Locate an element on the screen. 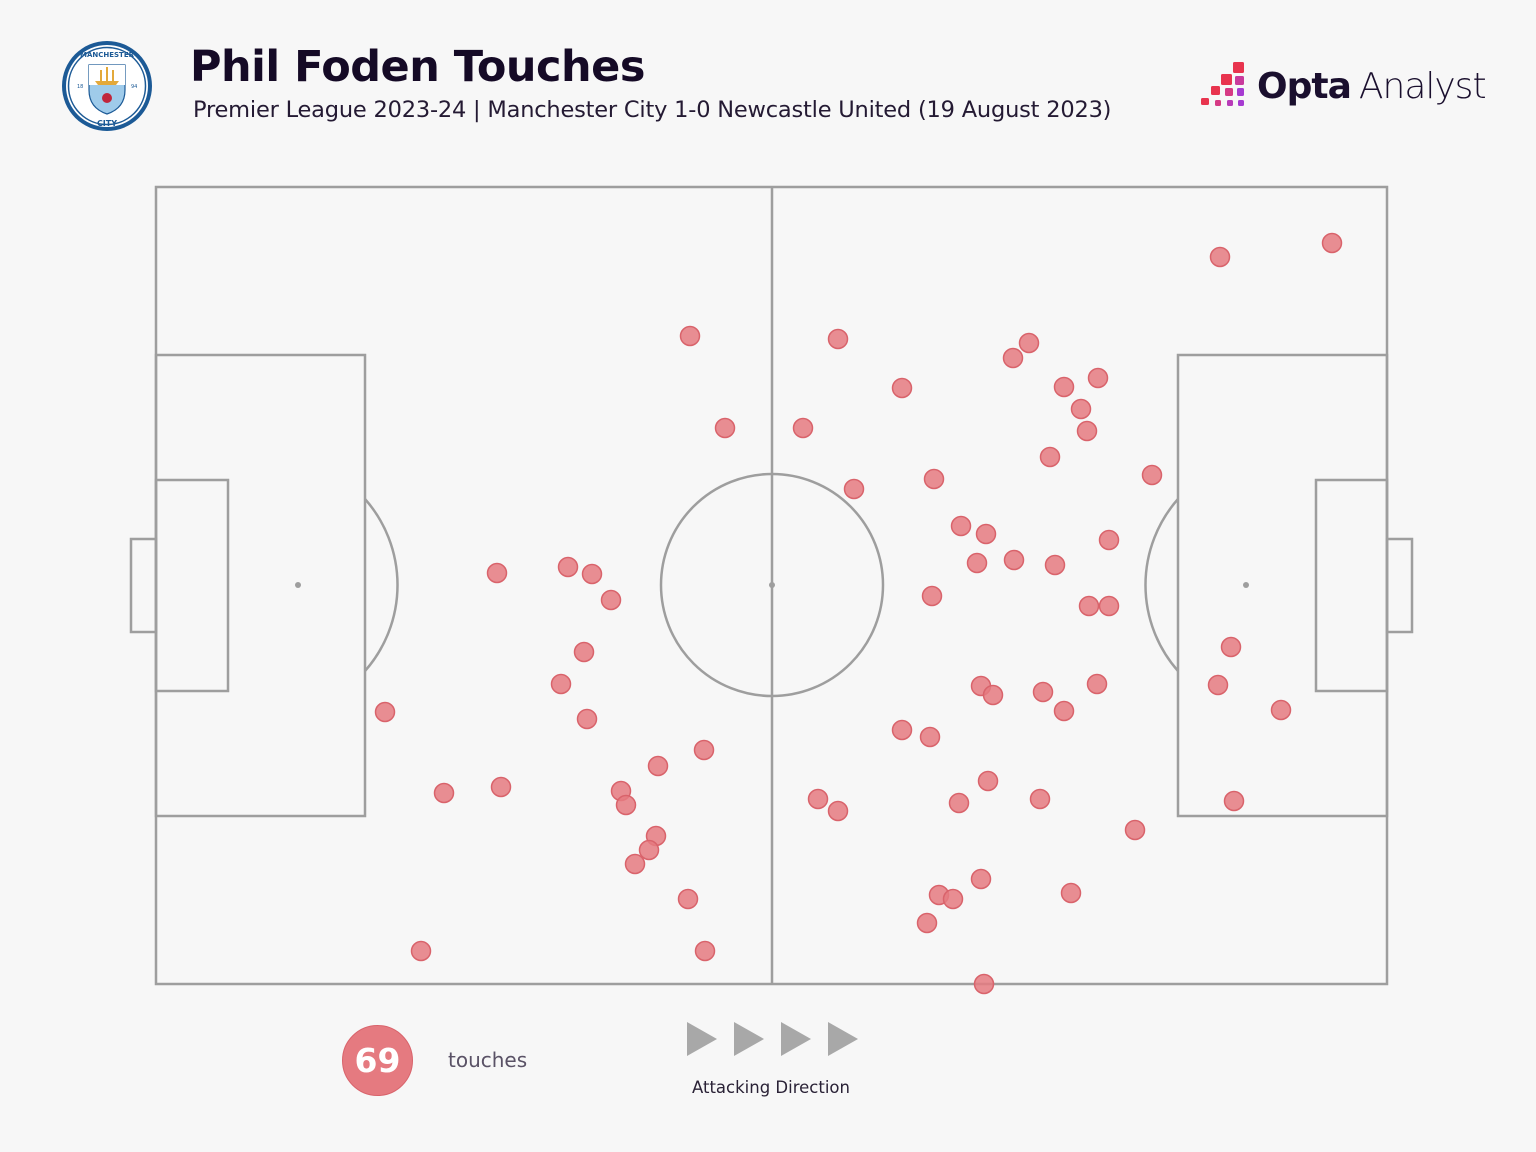 The image size is (1536, 1152). left-six-yard-box is located at coordinates (192, 585).